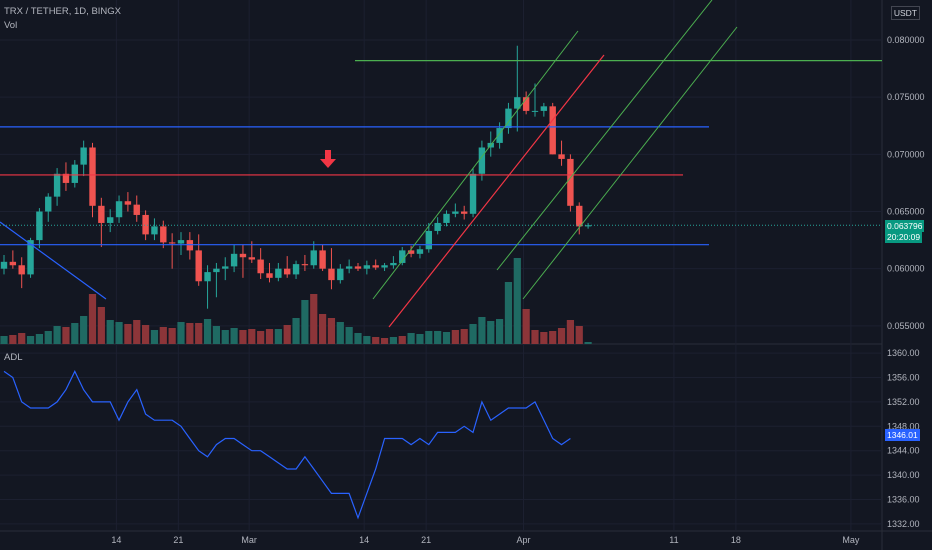 The height and width of the screenshot is (550, 932). What do you see at coordinates (475, 165) in the screenshot?
I see `green-channel-line` at bounding box center [475, 165].